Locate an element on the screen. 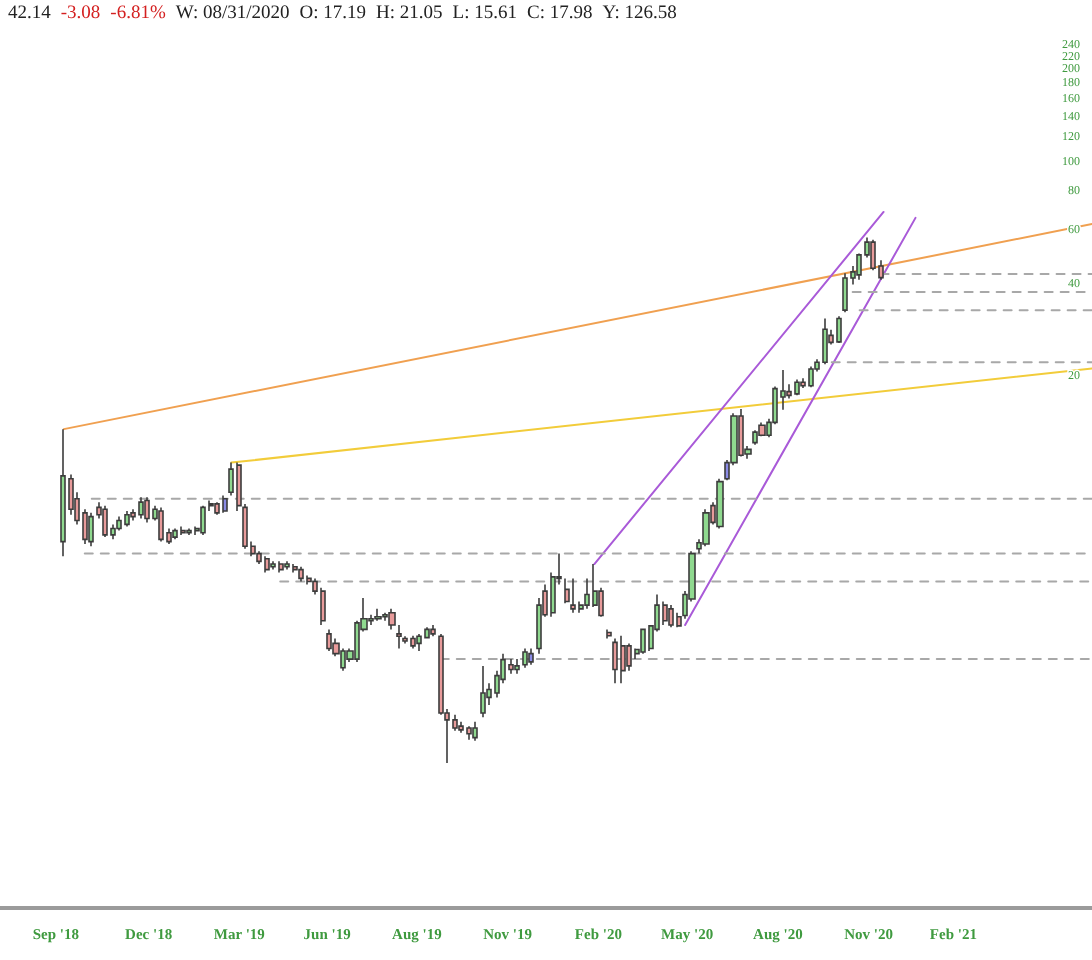  text: O: 17.19 is located at coordinates (333, 15).